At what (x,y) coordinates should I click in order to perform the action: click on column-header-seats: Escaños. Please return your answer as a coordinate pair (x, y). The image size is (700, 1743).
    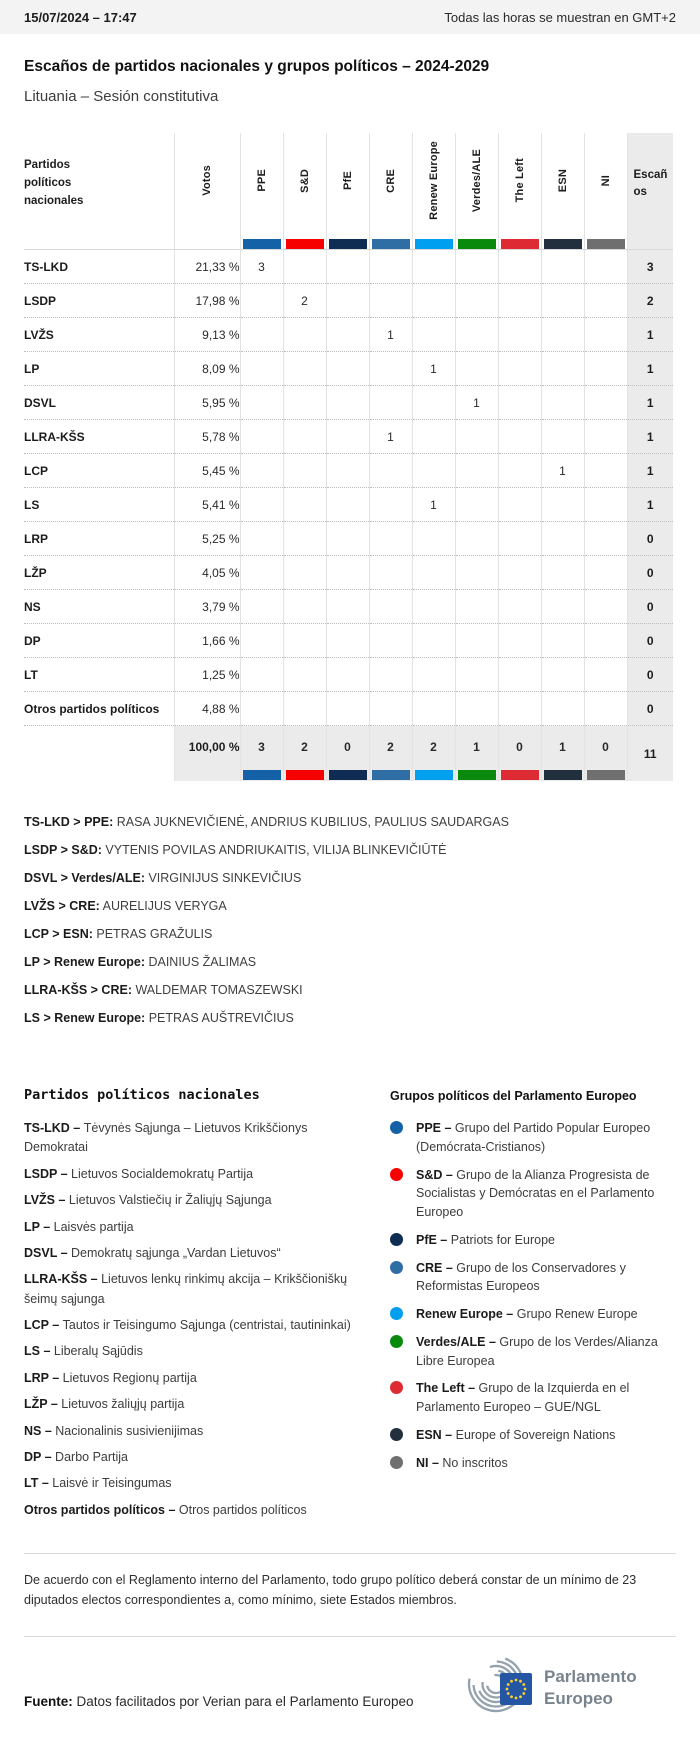
    Looking at the image, I should click on (650, 186).